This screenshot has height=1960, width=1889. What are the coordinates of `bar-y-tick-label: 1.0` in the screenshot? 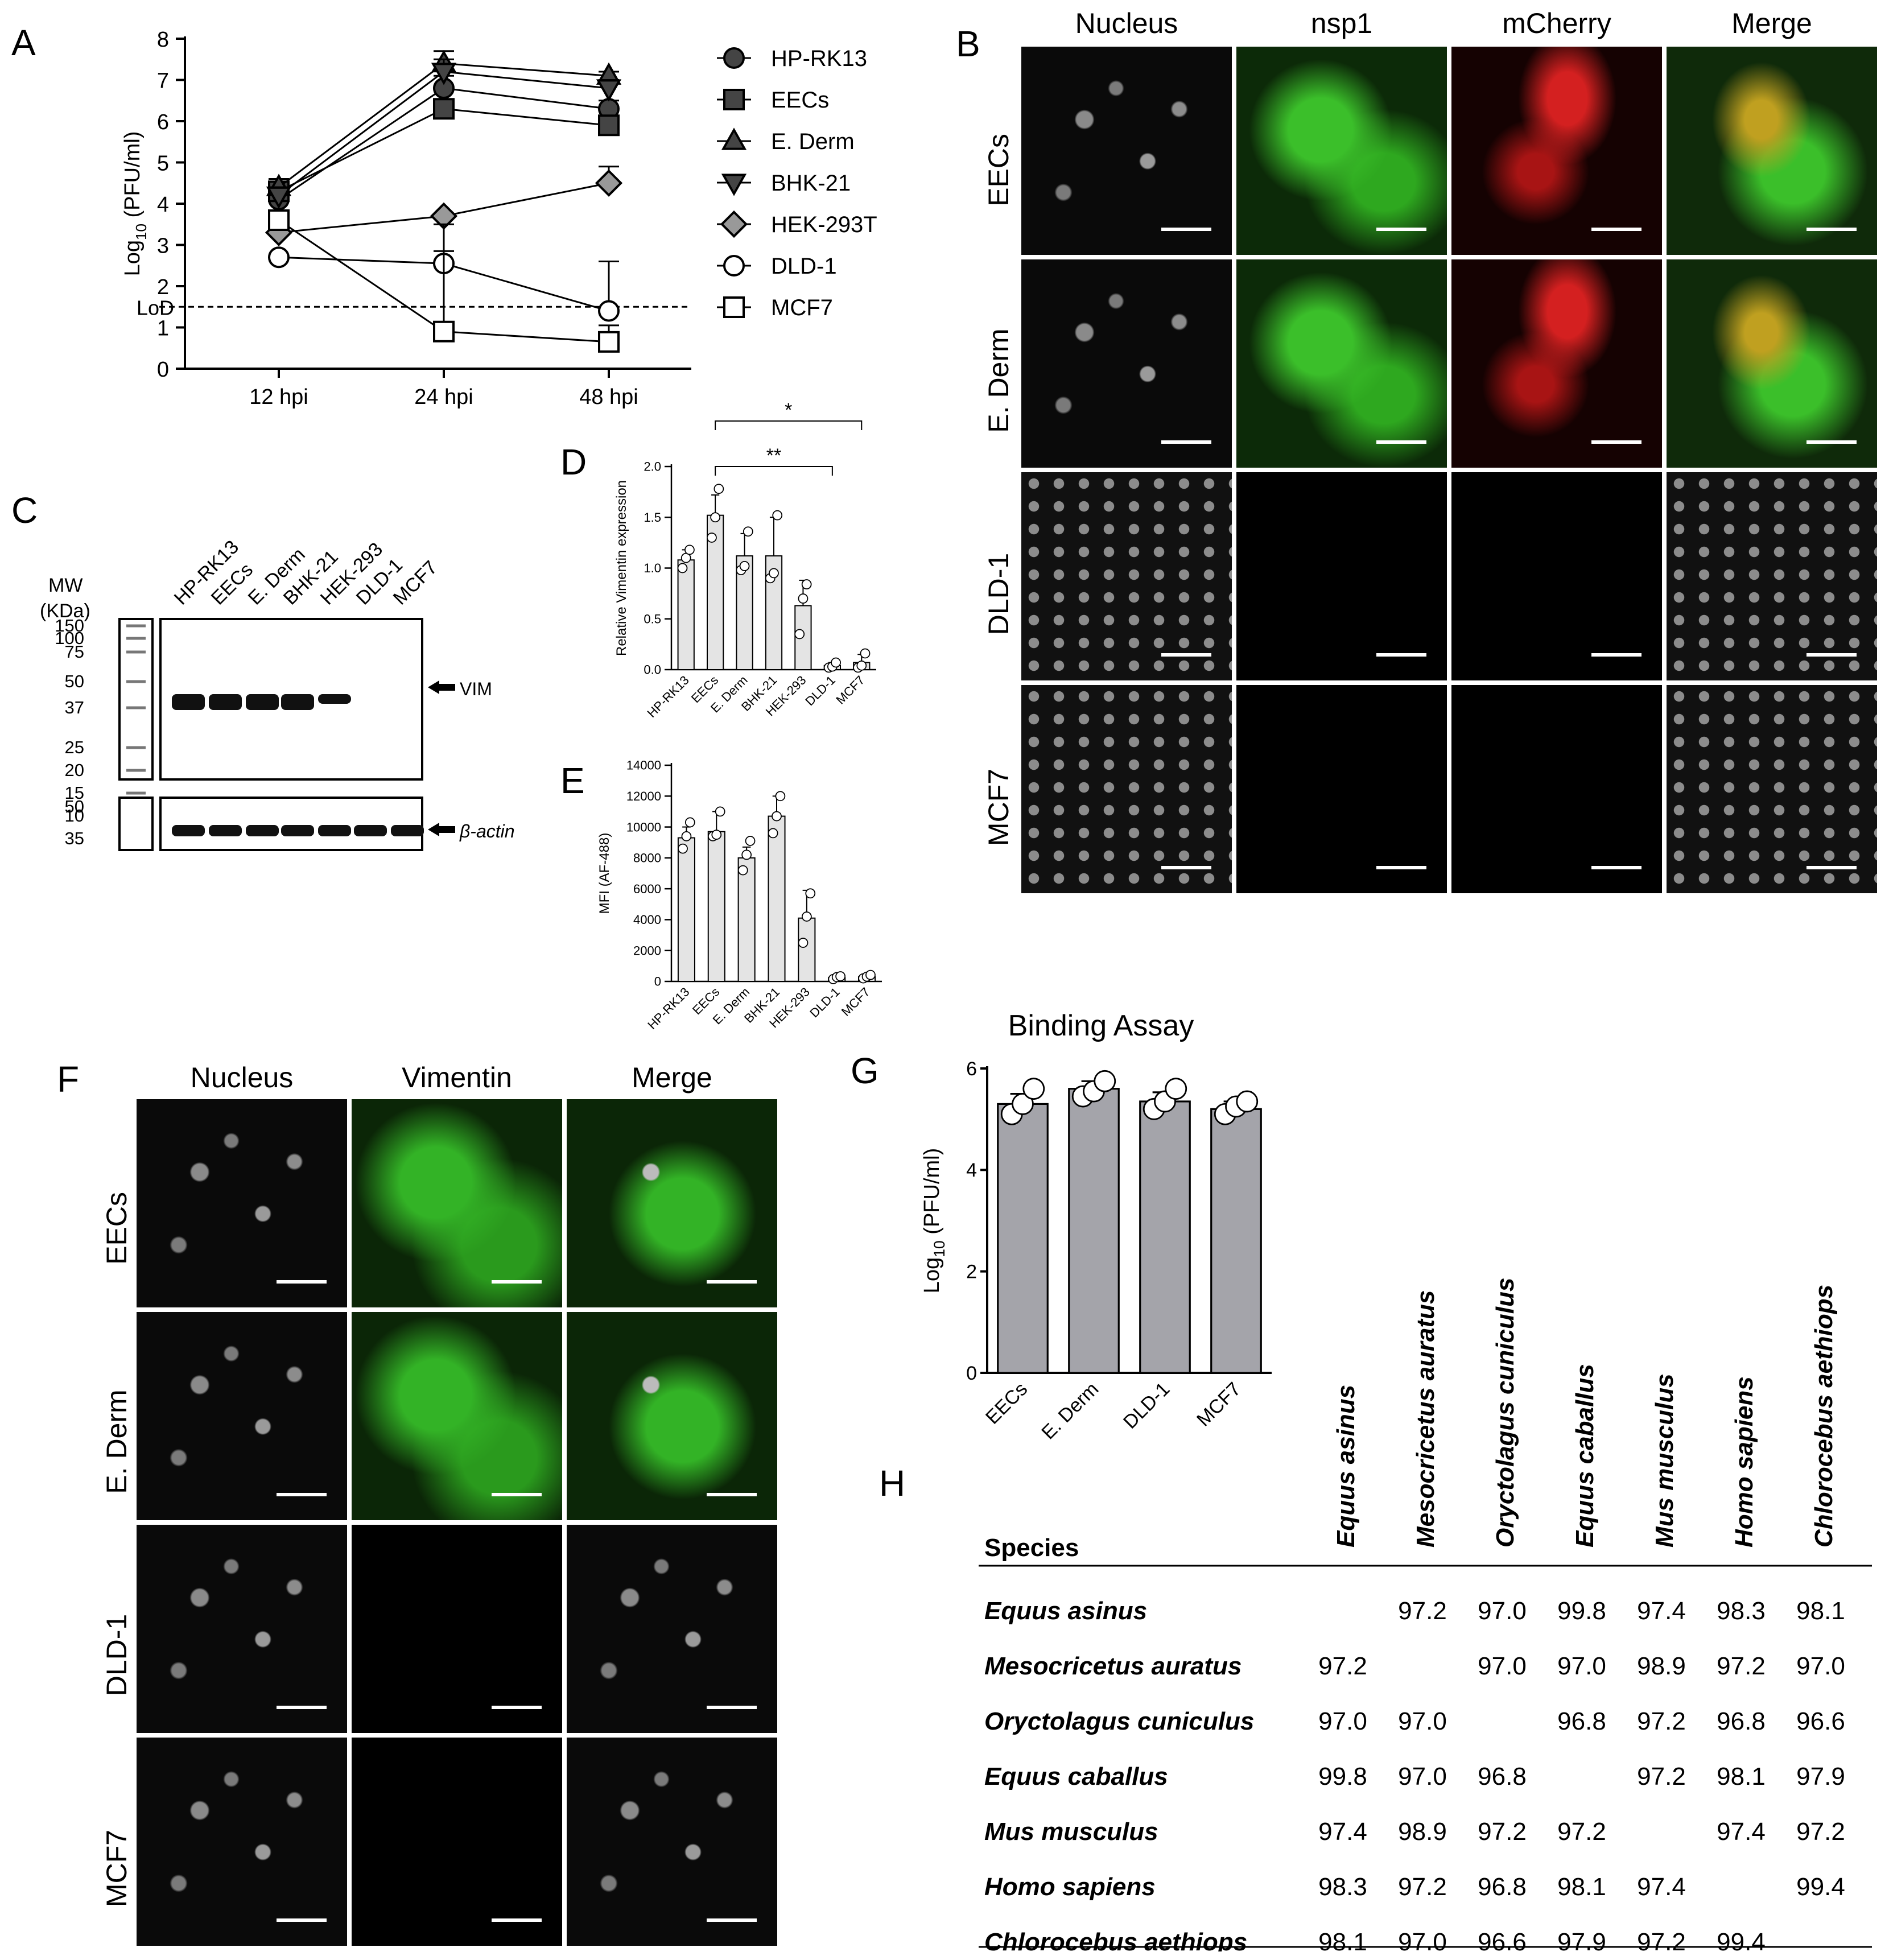 It's located at (652, 568).